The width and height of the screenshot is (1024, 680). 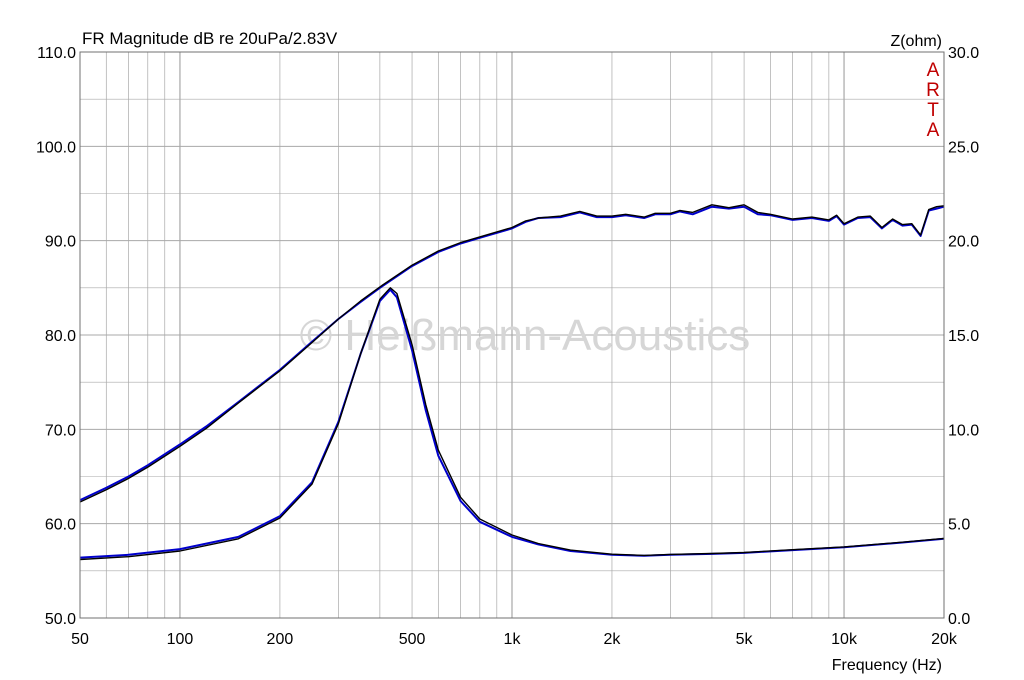 What do you see at coordinates (963, 336) in the screenshot?
I see `y-right-tick-label: 15.0` at bounding box center [963, 336].